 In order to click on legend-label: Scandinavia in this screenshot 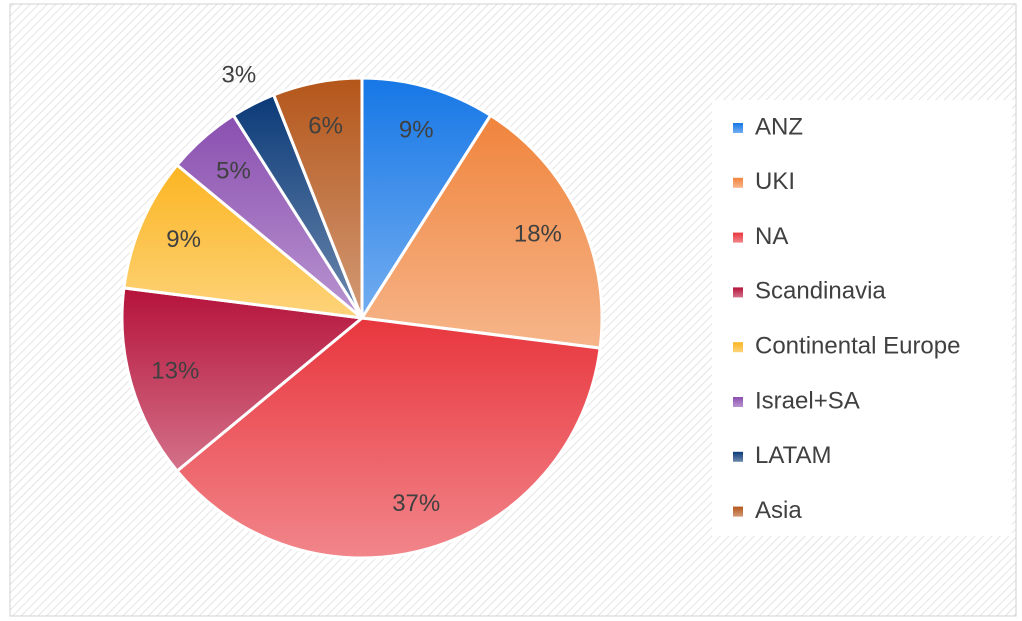, I will do `click(820, 291)`.